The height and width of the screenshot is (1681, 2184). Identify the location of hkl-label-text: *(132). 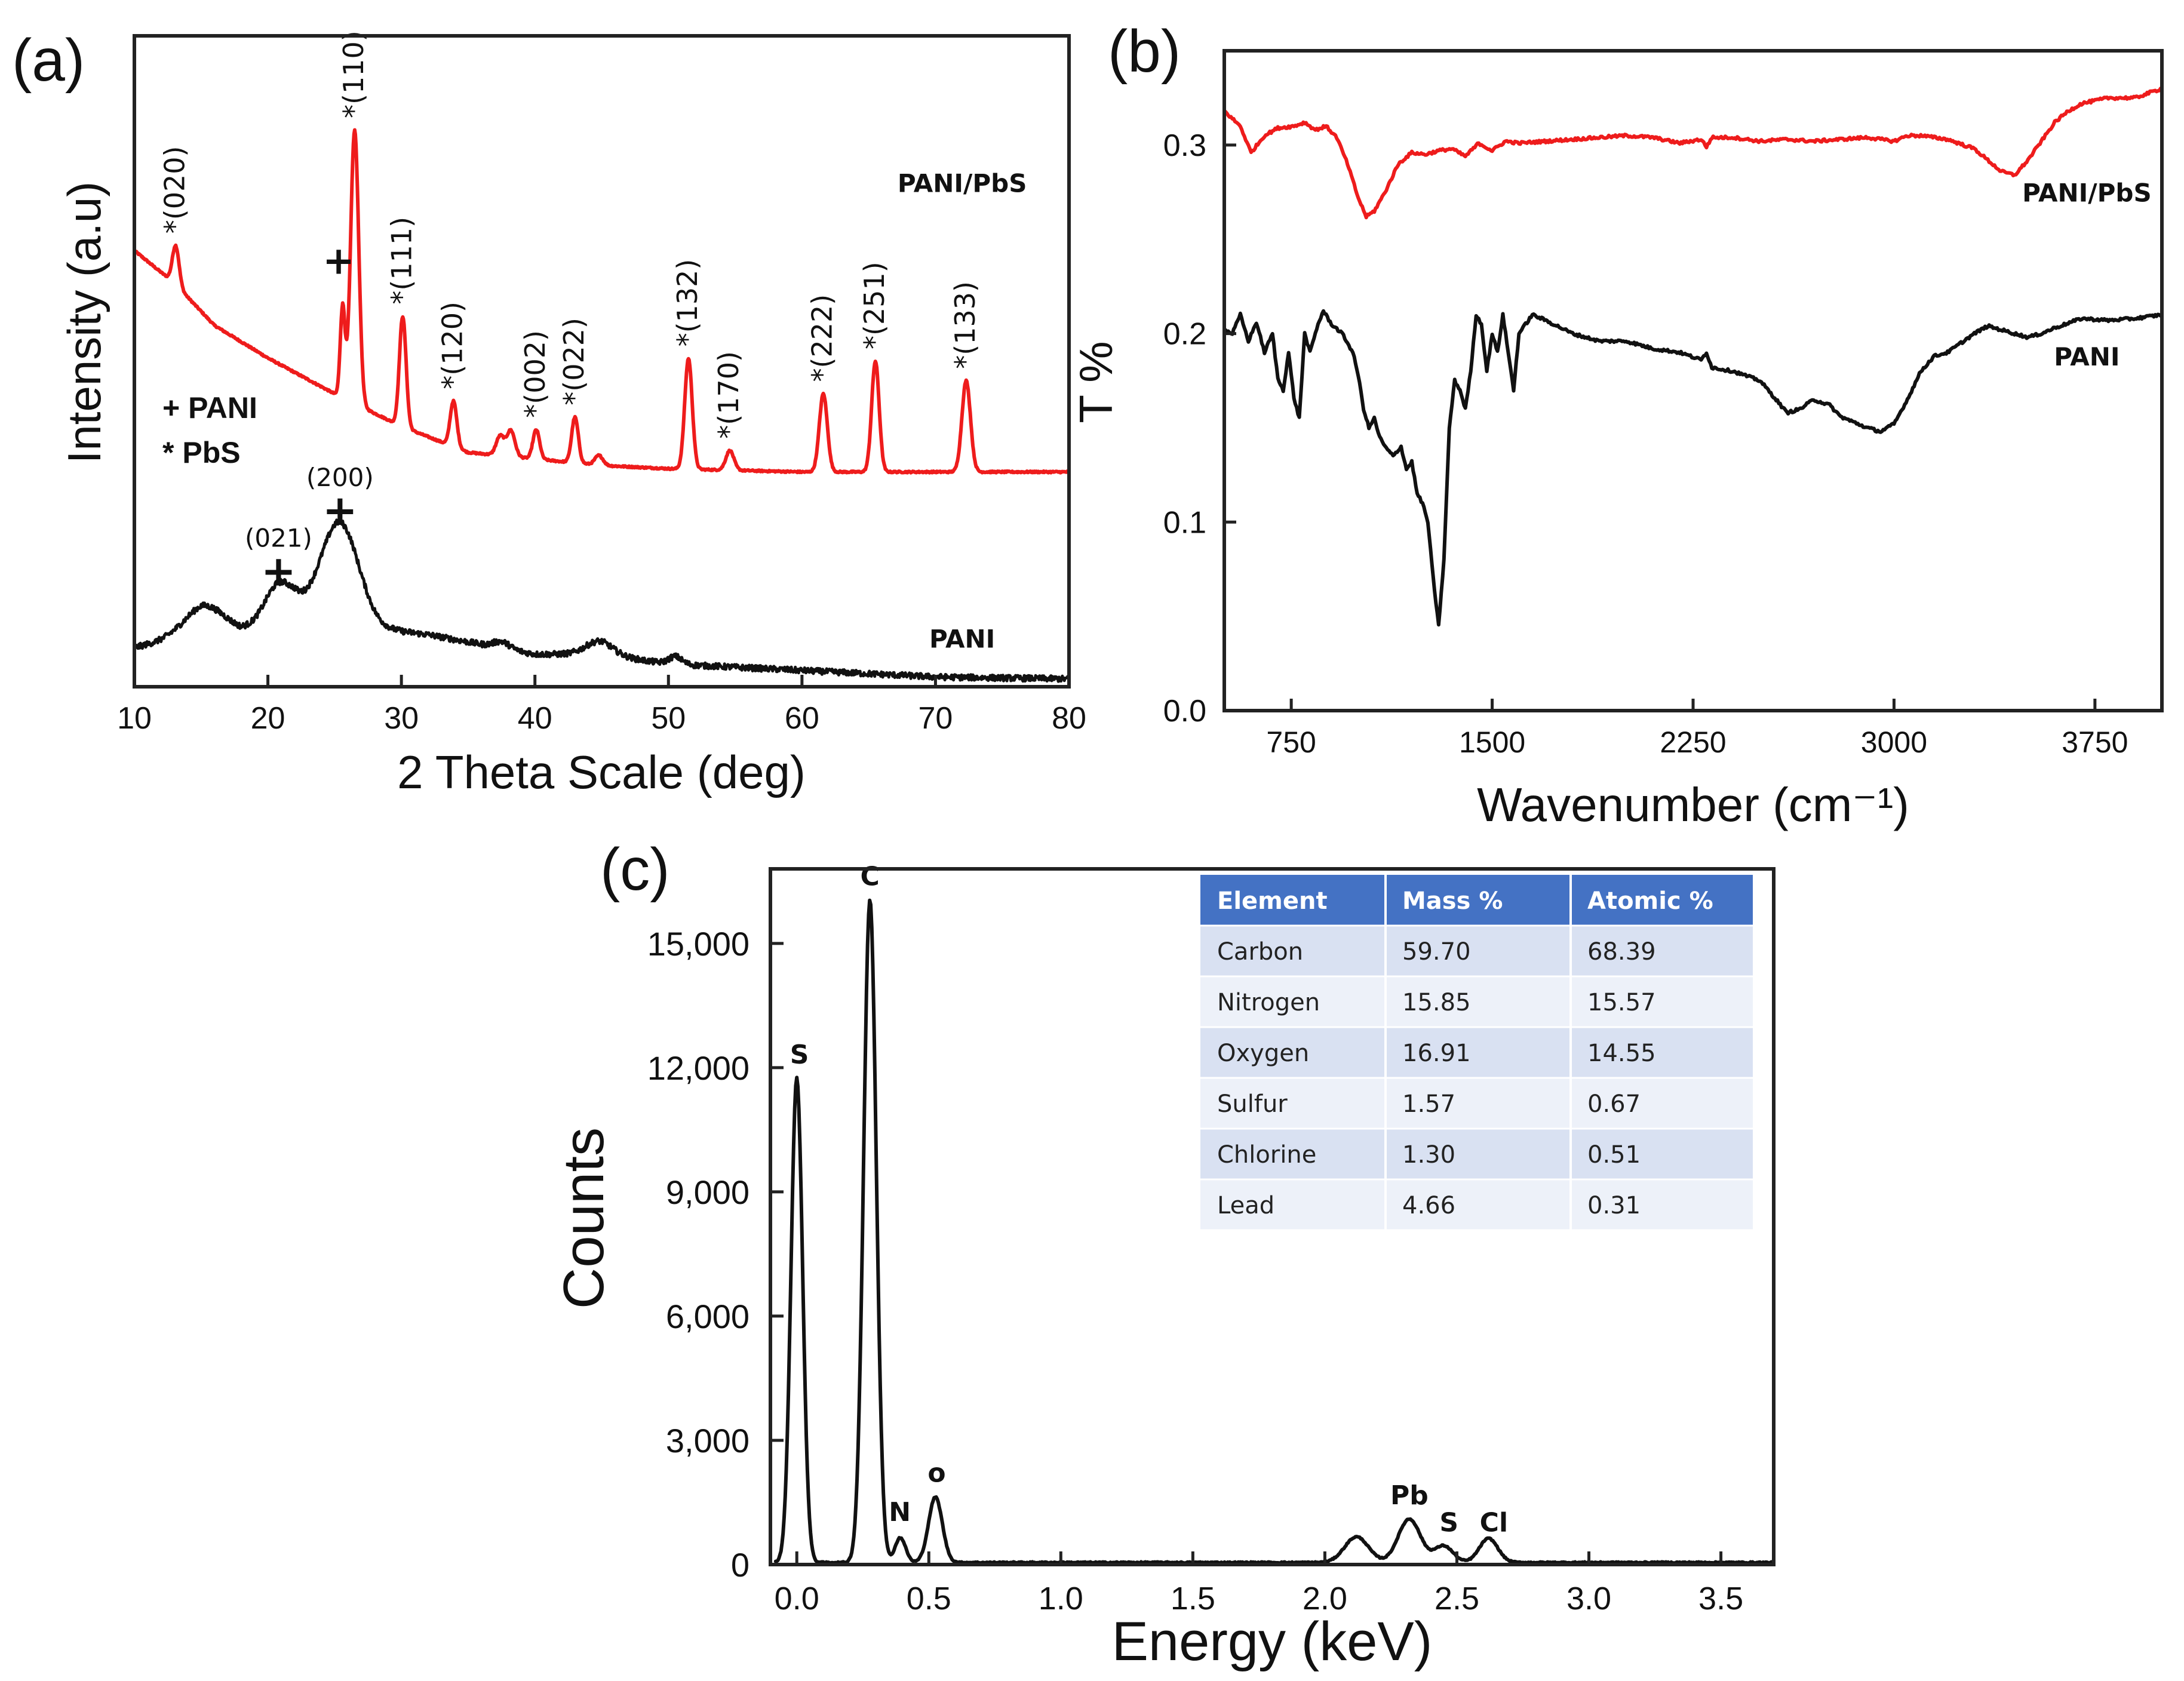
(687, 303).